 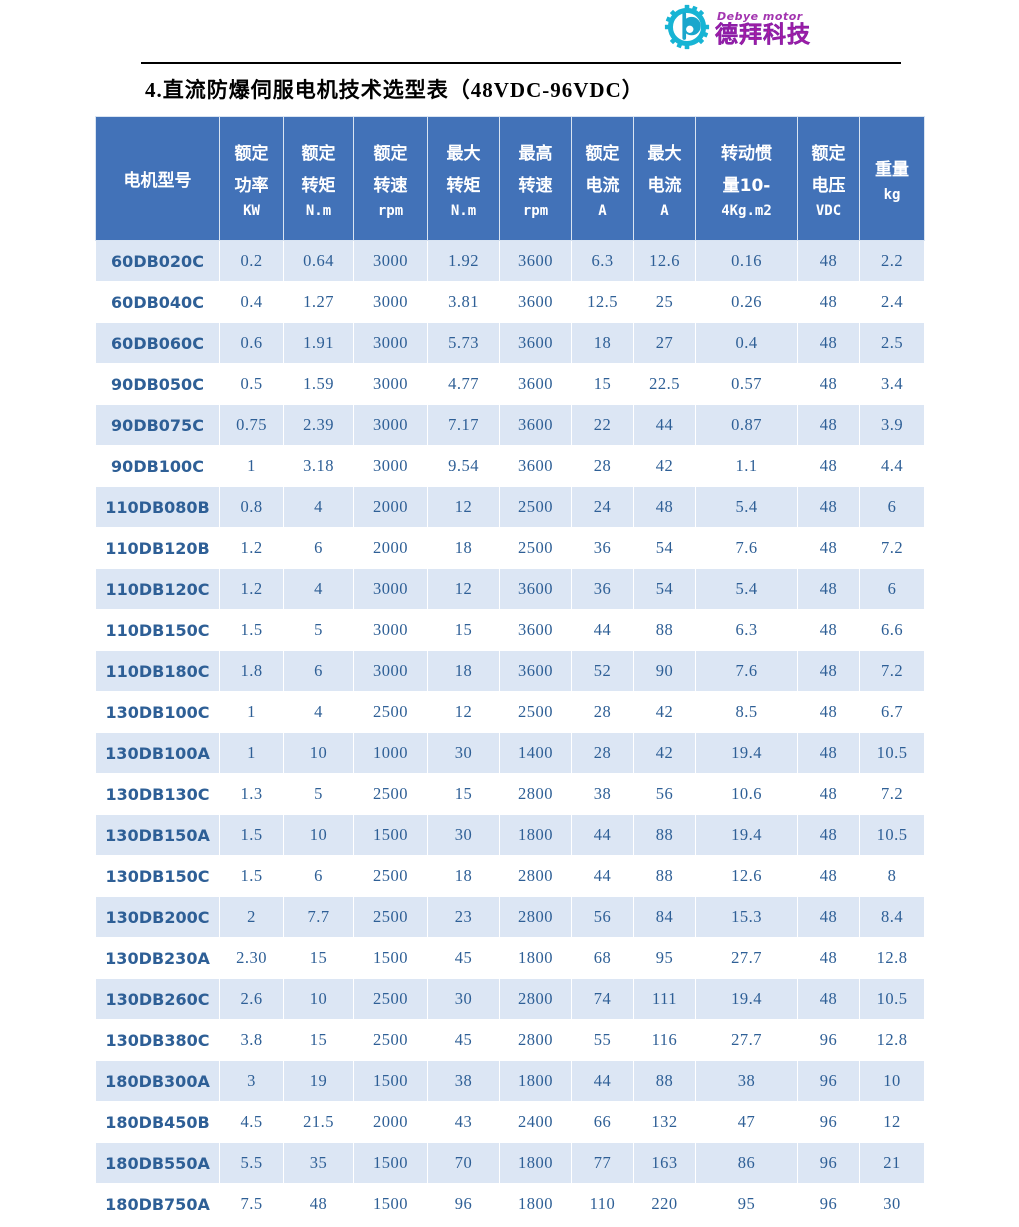 I want to click on spec-value-cell: 35, so click(x=318, y=1163).